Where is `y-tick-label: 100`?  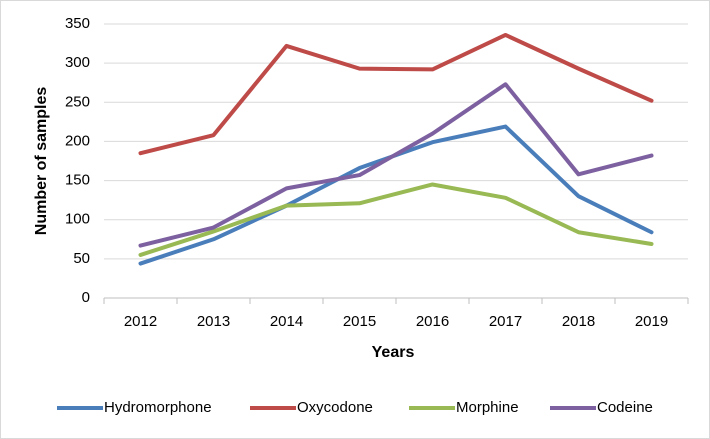 y-tick-label: 100 is located at coordinates (77, 219).